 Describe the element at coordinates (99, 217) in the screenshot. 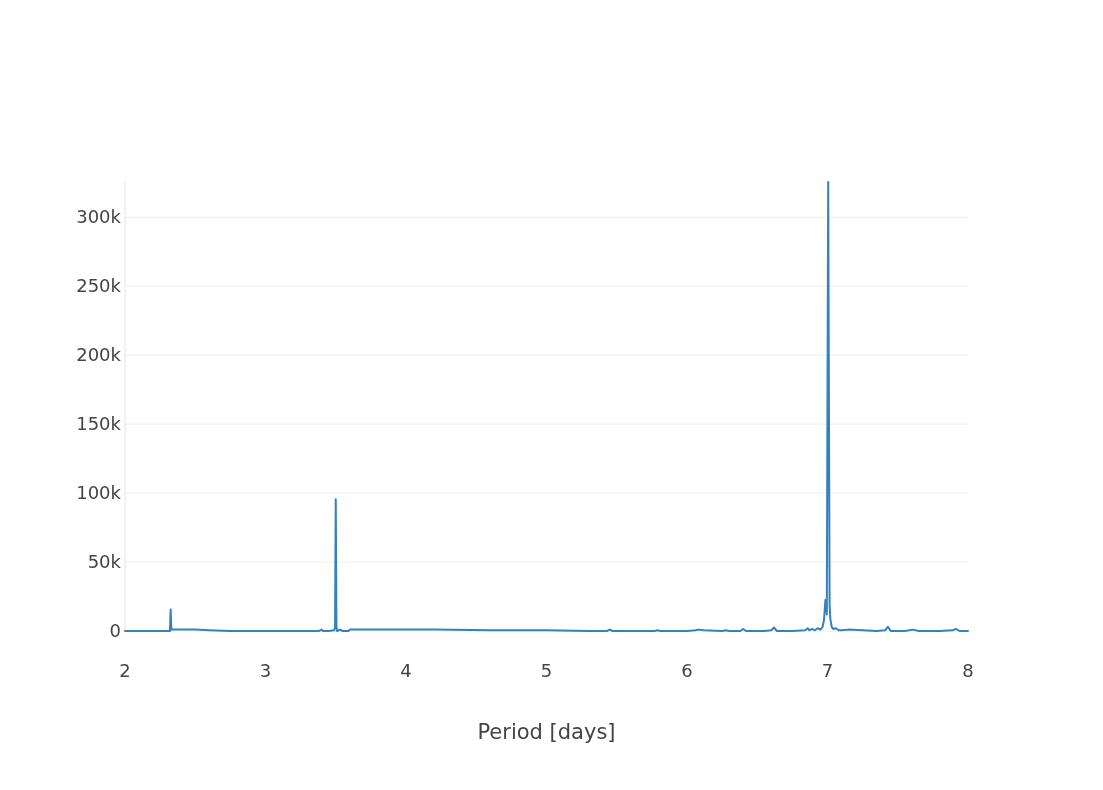

I see `y-tick-label: 300k` at that location.